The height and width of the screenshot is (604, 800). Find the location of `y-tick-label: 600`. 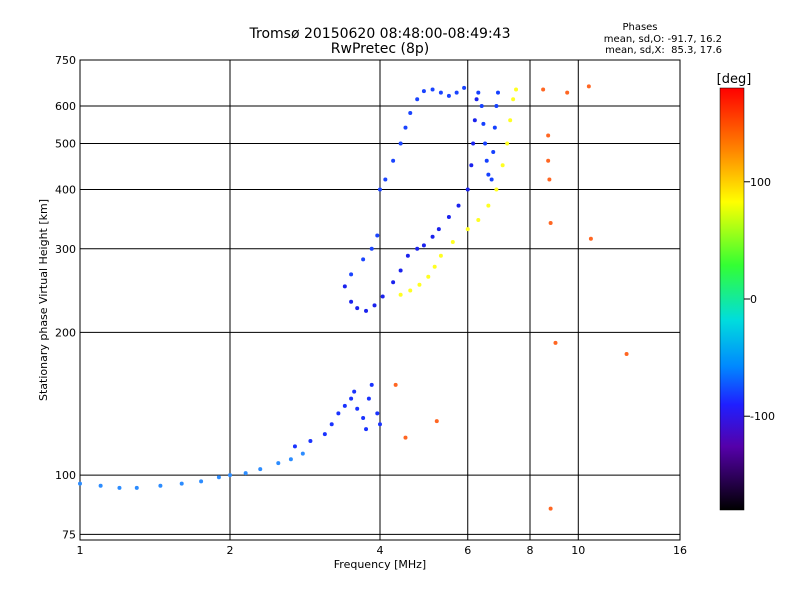

y-tick-label: 600 is located at coordinates (65, 106).